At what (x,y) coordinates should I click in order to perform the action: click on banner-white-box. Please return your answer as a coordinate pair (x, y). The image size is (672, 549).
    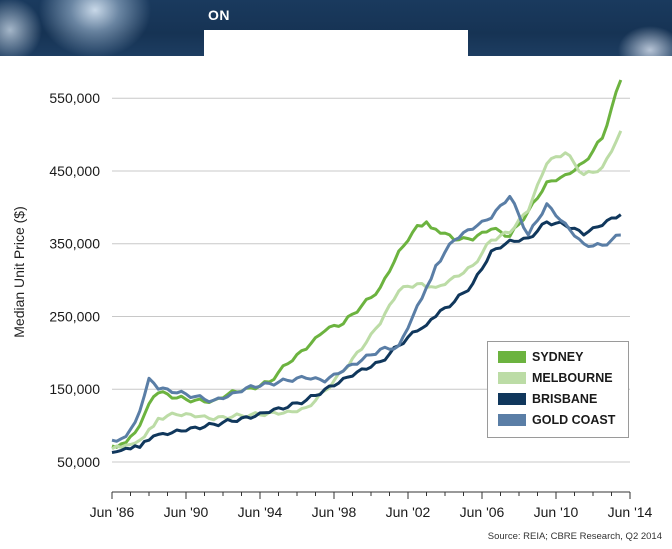
    Looking at the image, I should click on (336, 43).